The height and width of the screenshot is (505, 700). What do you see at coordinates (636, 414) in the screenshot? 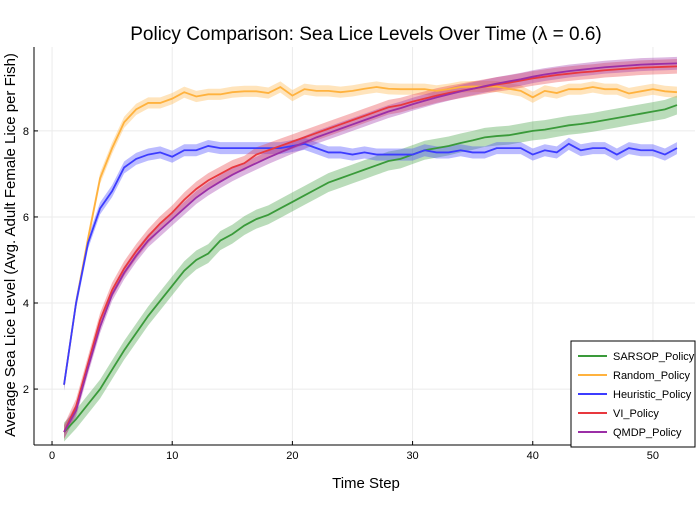
I see `legend-label: VI_Policy` at bounding box center [636, 414].